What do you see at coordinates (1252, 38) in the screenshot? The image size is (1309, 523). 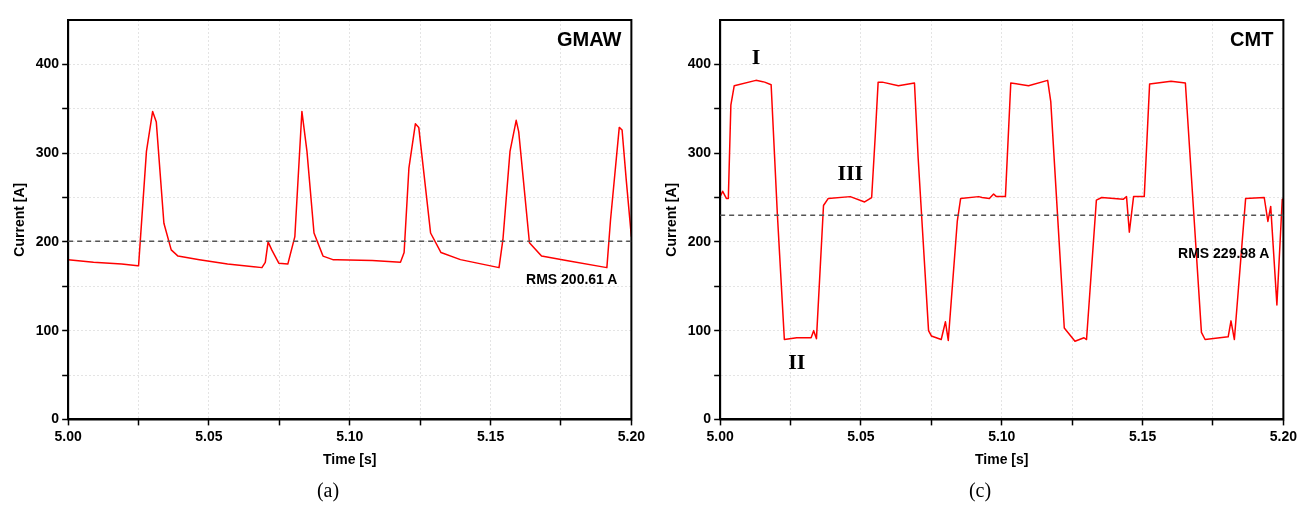 I see `chart-title: CMT` at bounding box center [1252, 38].